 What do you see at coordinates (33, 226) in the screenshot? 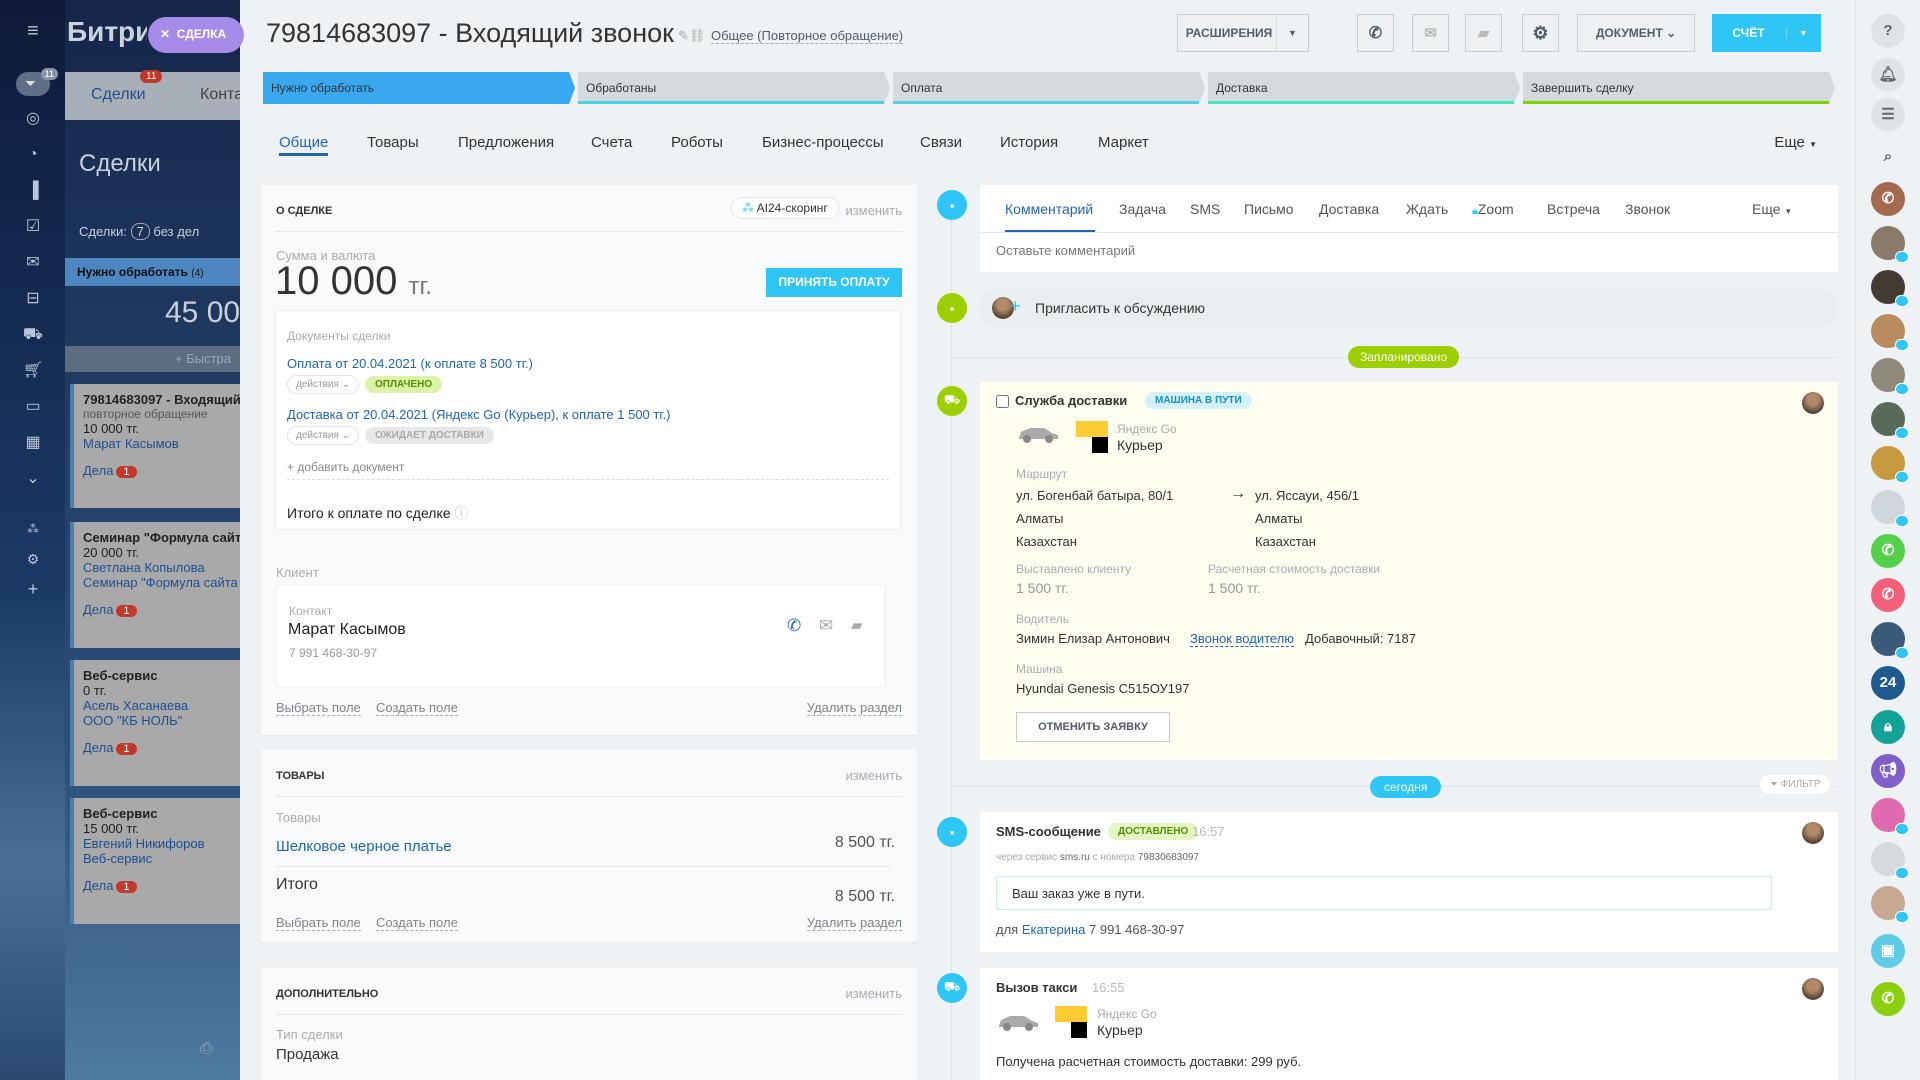
I see `tasks-icon: ☑` at bounding box center [33, 226].